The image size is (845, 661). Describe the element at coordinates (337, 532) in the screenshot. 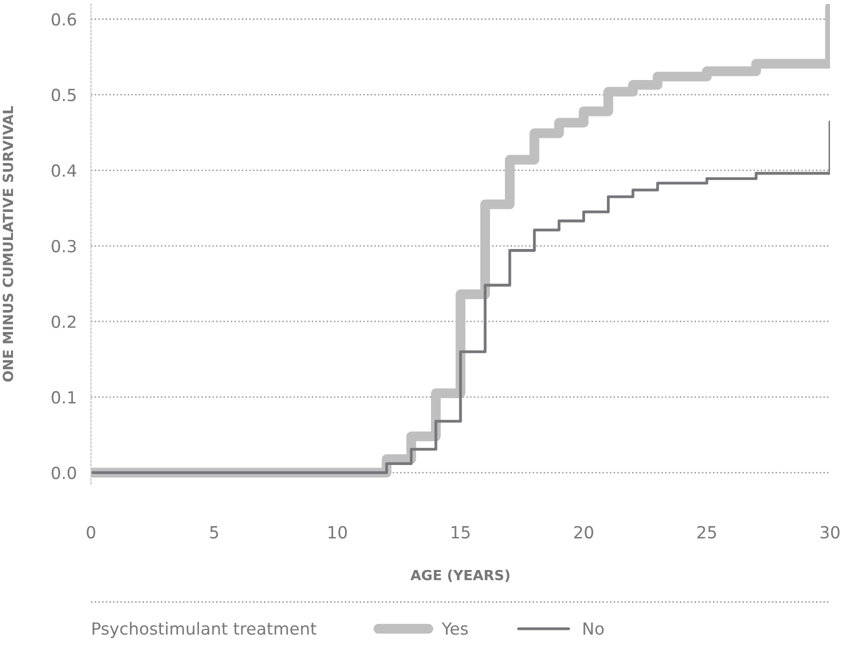

I see `x-tick-label: 10` at that location.